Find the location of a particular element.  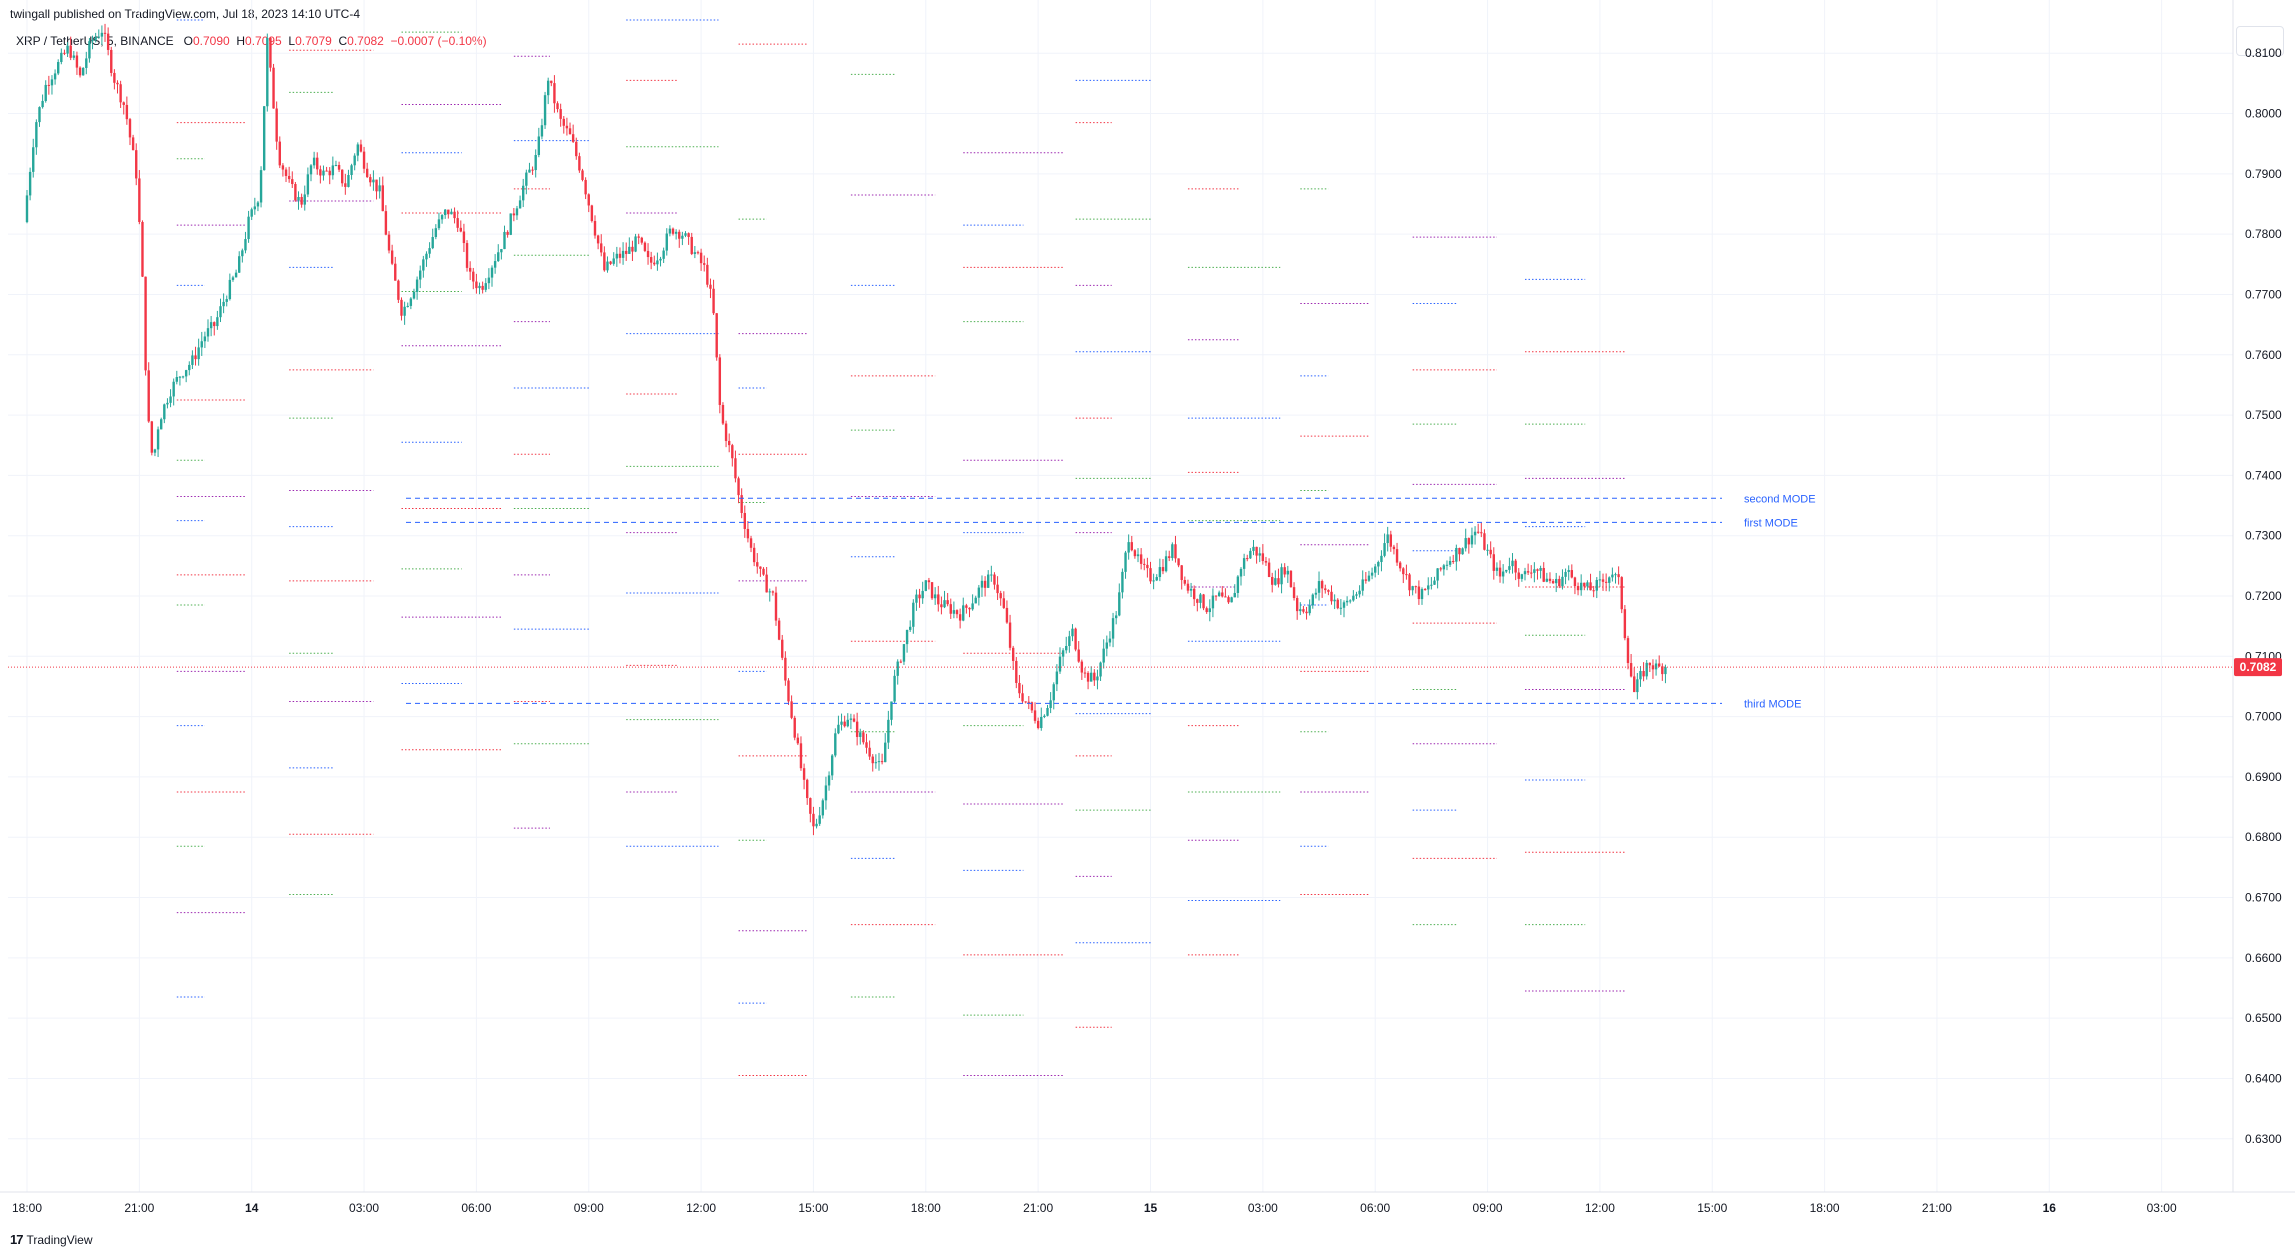

x-tick-label: 18:00 is located at coordinates (926, 1208).